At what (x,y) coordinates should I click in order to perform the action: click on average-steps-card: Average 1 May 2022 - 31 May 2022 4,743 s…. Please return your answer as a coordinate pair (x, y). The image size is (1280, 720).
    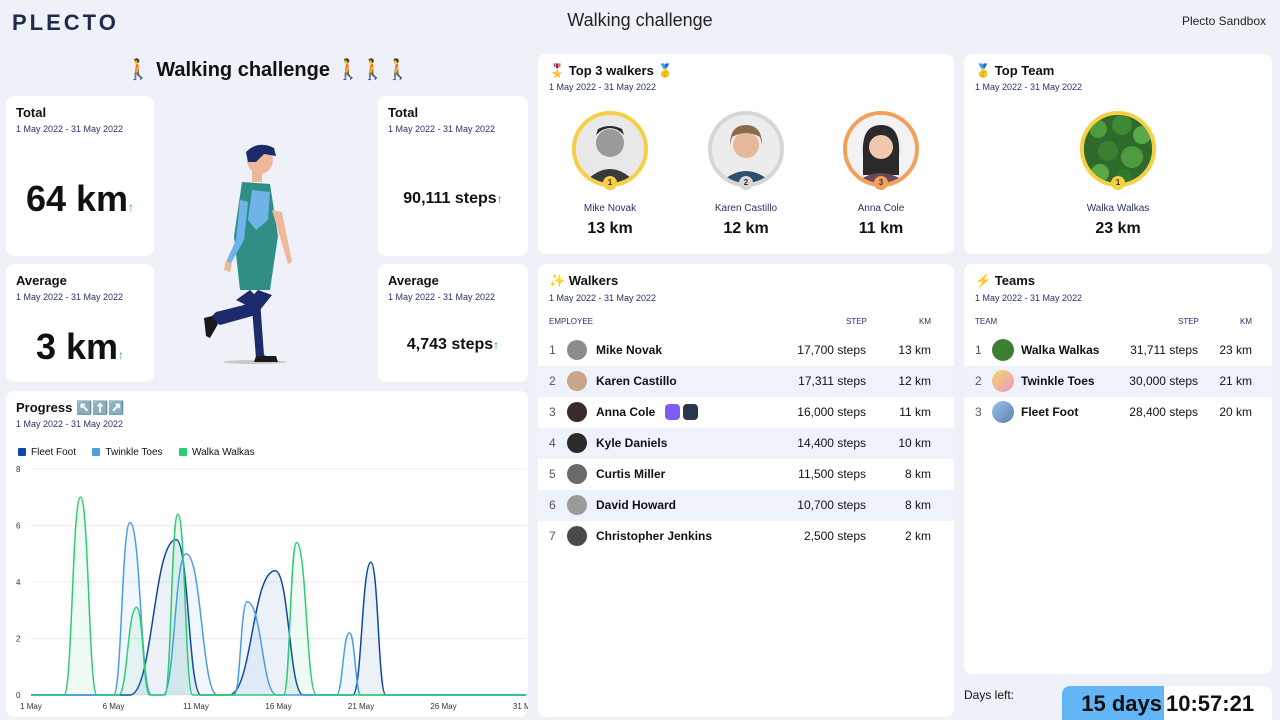
    Looking at the image, I should click on (453, 323).